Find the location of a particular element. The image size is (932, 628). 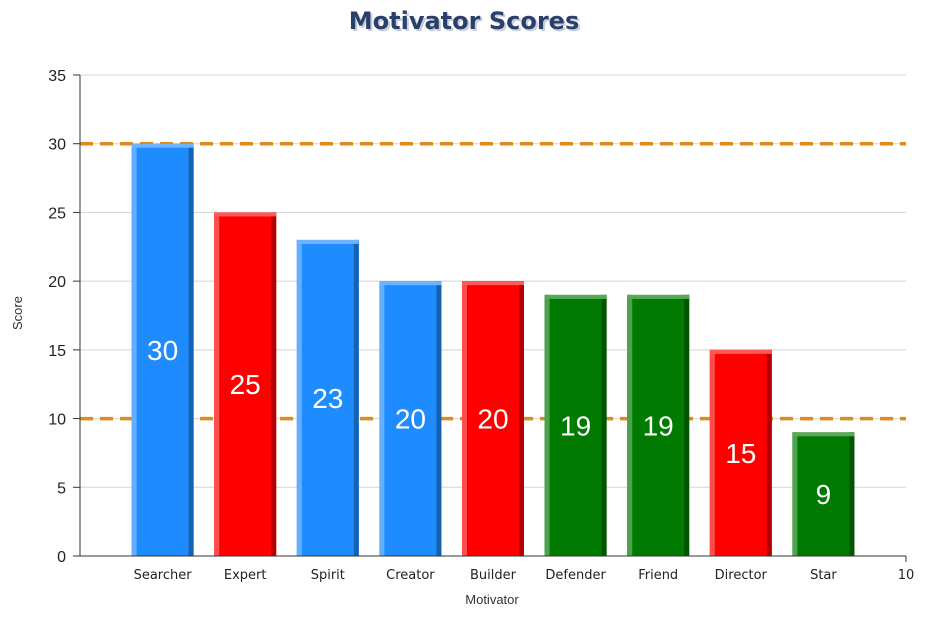

x-tick-label: Searcher is located at coordinates (163, 575).